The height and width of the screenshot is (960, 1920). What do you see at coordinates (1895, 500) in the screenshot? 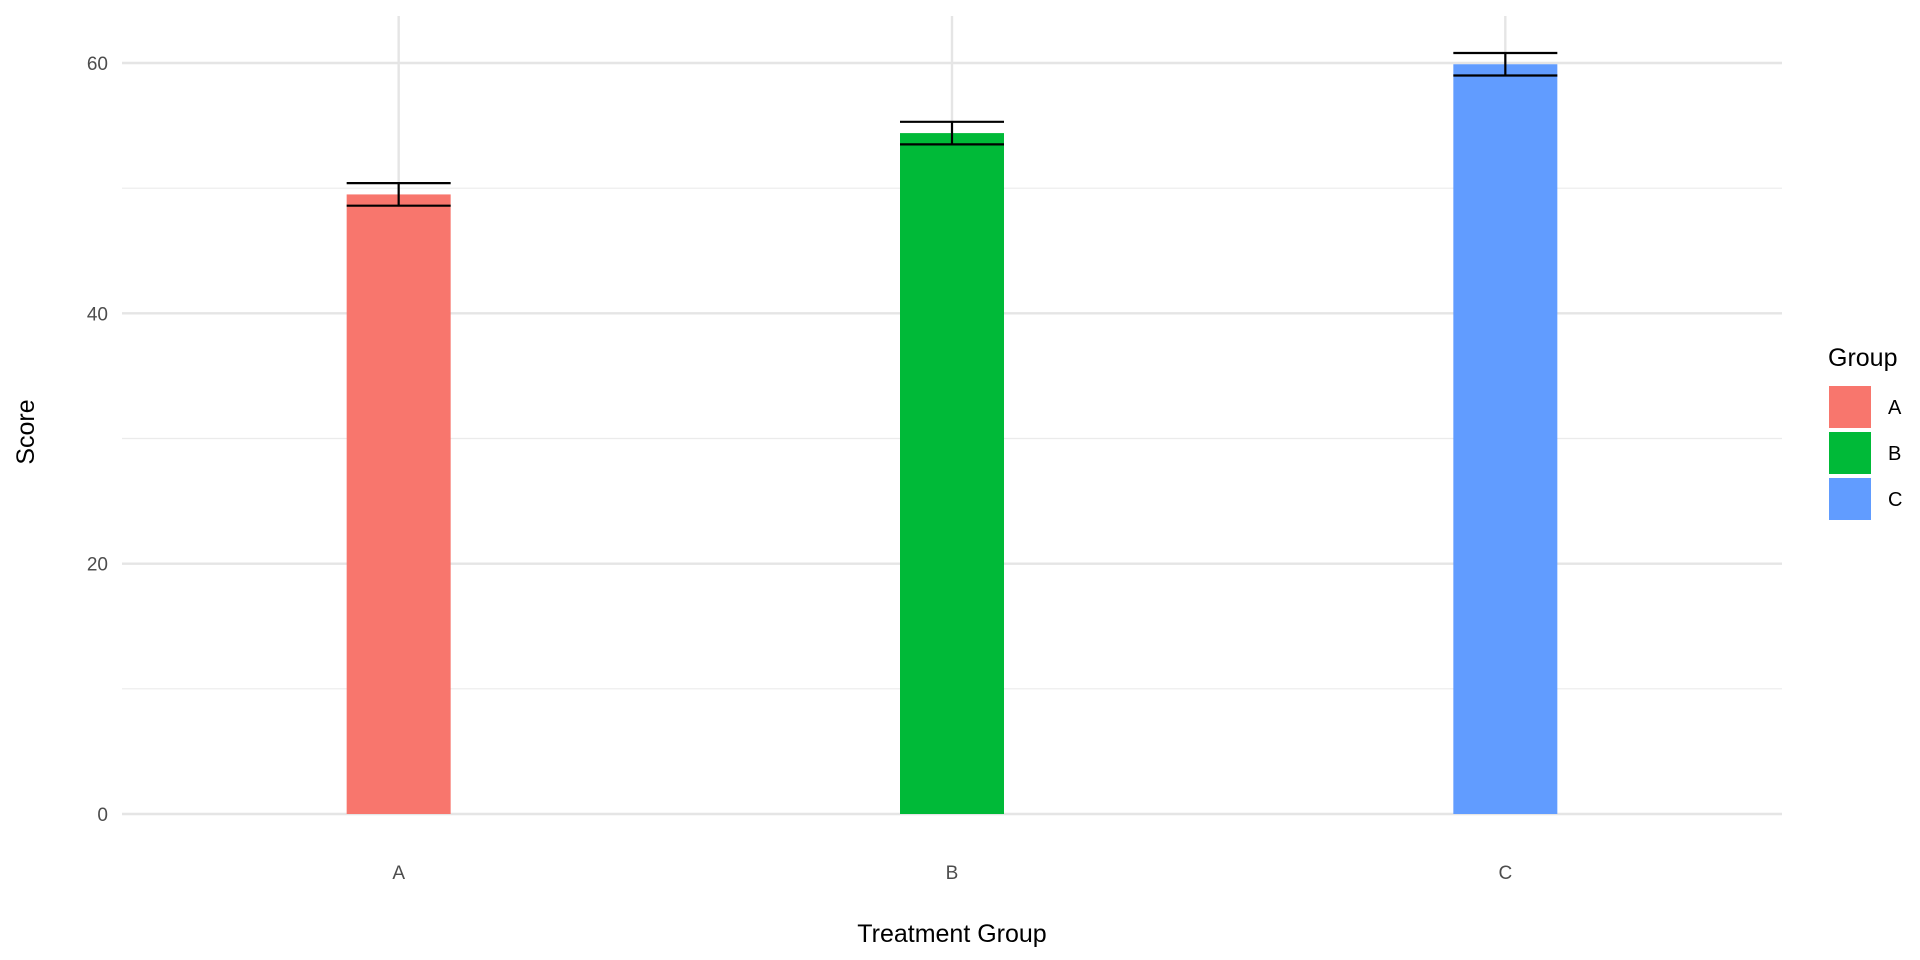
I see `legend-label: C` at bounding box center [1895, 500].